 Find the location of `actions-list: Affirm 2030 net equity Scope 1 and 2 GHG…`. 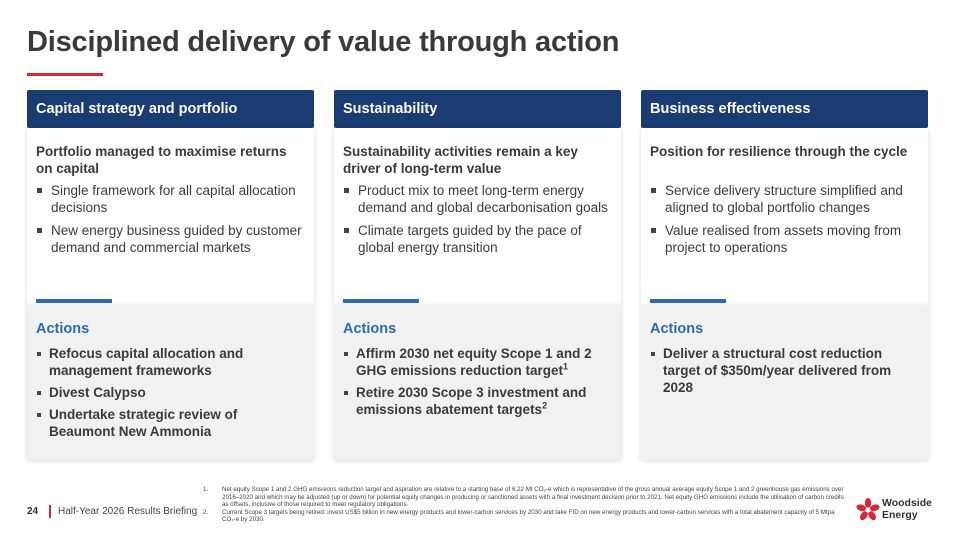

actions-list: Affirm 2030 net equity Scope 1 and 2 GHG… is located at coordinates (478, 384).